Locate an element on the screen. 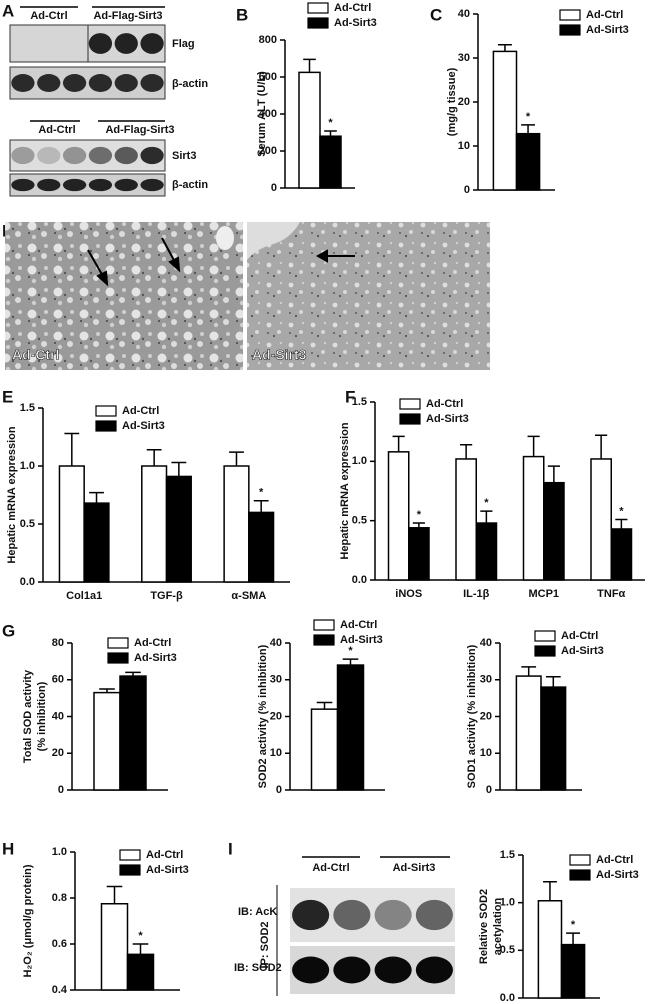 This screenshot has height=1004, width=650. y-tick-label: 200 is located at coordinates (268, 151).